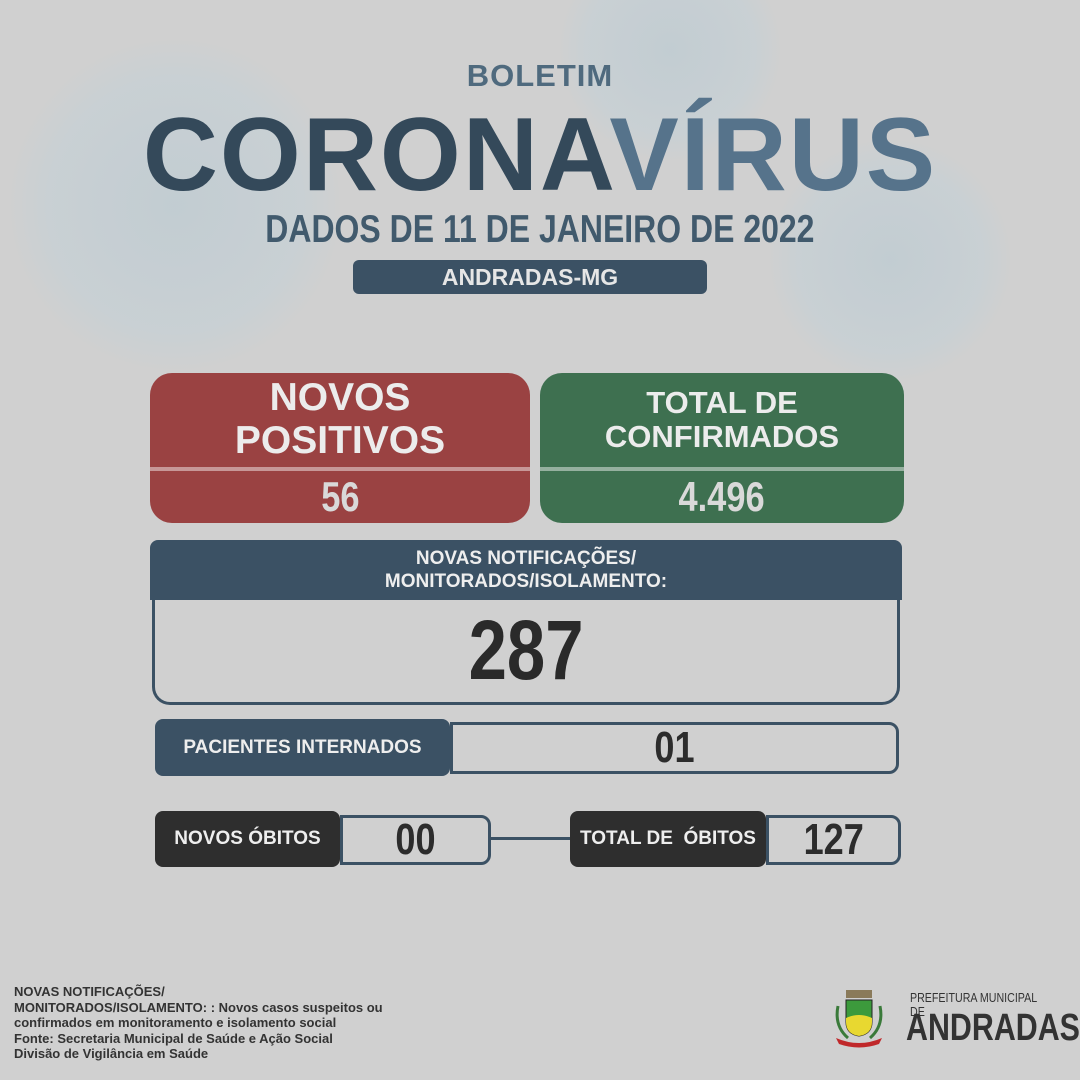 The width and height of the screenshot is (1080, 1080). I want to click on new-positive-card: NOVOS POSITIVOS 56, so click(340, 448).